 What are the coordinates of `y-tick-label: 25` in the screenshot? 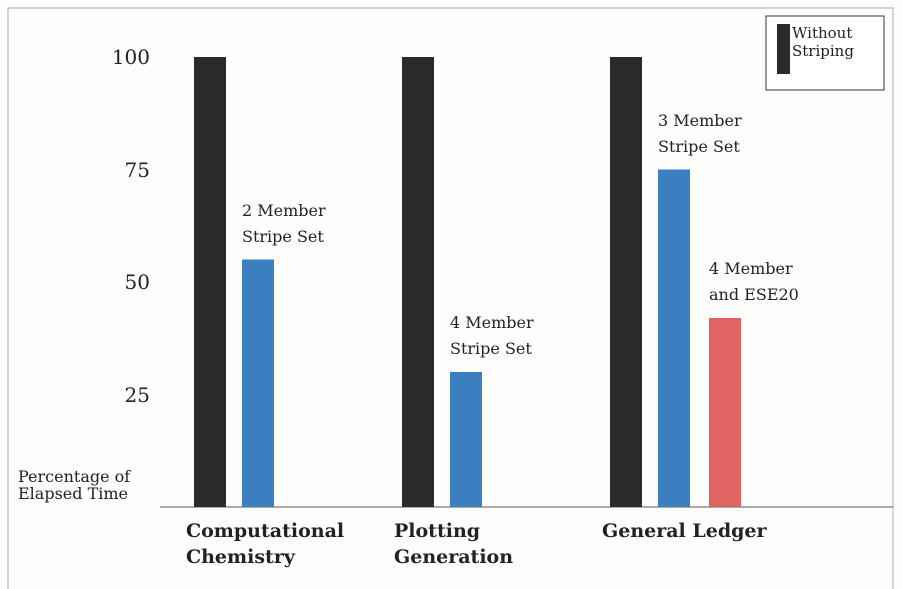 It's located at (137, 394).